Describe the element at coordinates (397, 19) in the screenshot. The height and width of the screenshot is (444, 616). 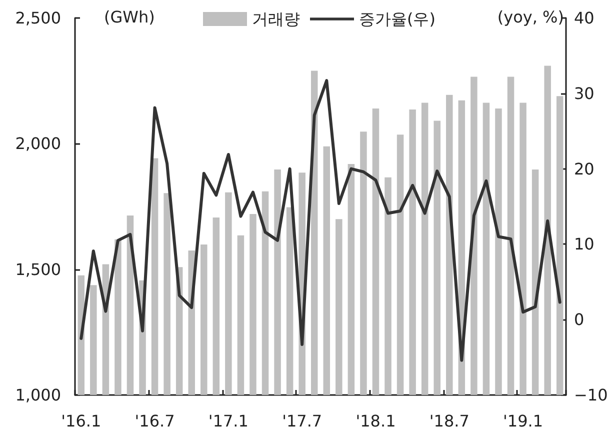
I see `legend-label: 증가율(우)` at that location.